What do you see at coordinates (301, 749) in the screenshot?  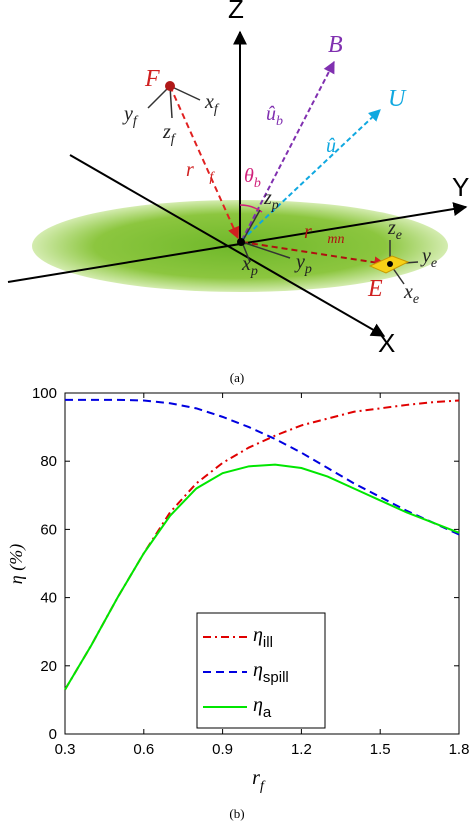 I see `x-tick-label: 1.2` at bounding box center [301, 749].